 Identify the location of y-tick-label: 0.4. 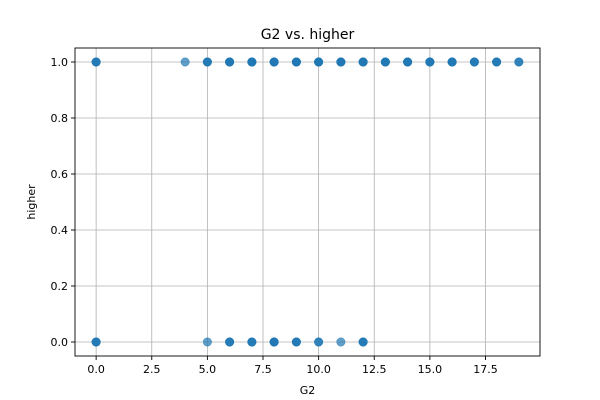
(60, 230).